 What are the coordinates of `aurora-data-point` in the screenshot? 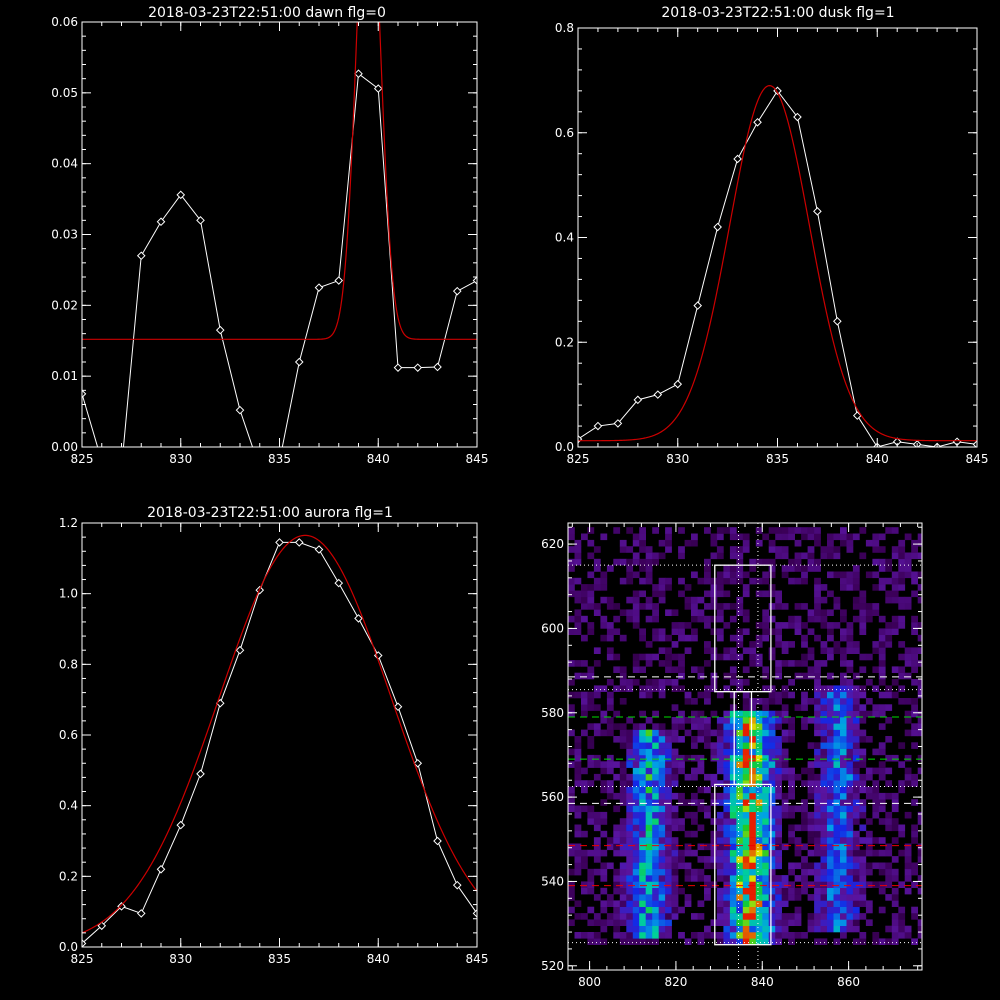 It's located at (200, 774).